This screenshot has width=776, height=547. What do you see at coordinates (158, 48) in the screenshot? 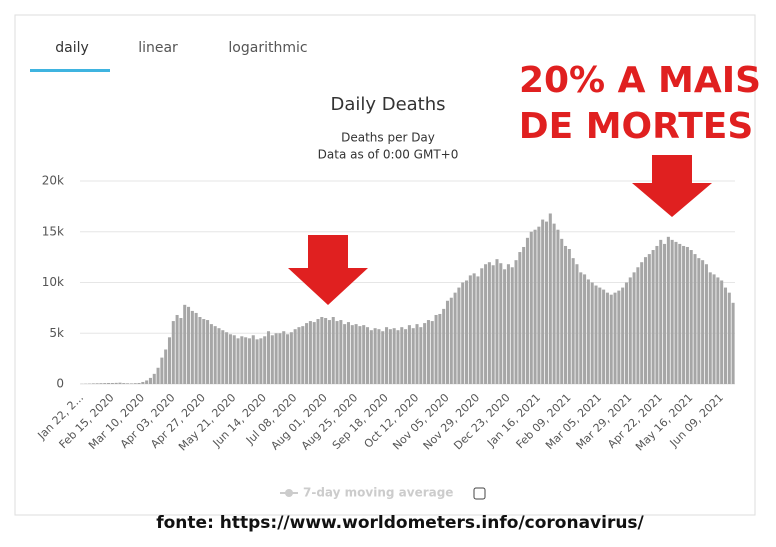
I see `tab: linear` at bounding box center [158, 48].